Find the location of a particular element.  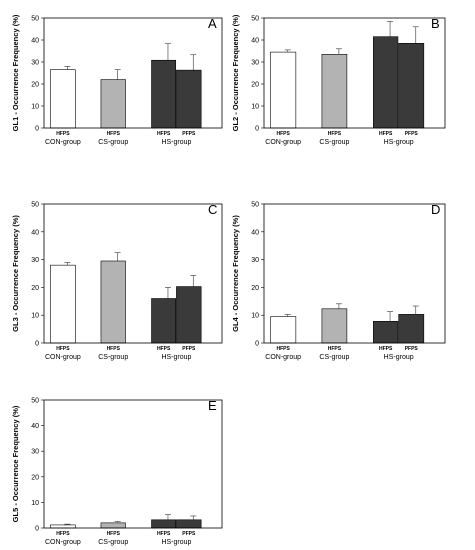

panel-letter: A is located at coordinates (212, 23).